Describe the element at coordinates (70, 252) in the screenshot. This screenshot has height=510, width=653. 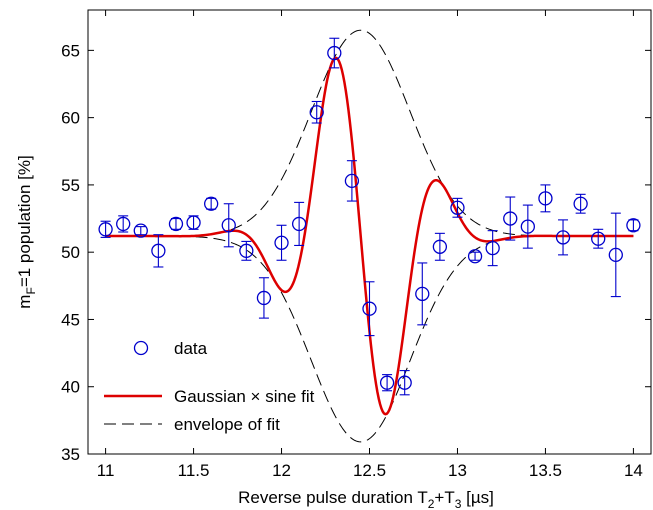
I see `y-tick-label: 50` at that location.